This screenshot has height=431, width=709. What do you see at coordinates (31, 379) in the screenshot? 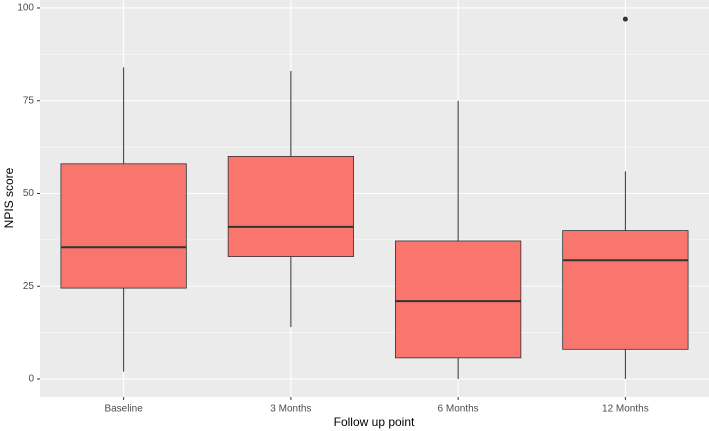
I see `y-tick-label: 0` at bounding box center [31, 379].